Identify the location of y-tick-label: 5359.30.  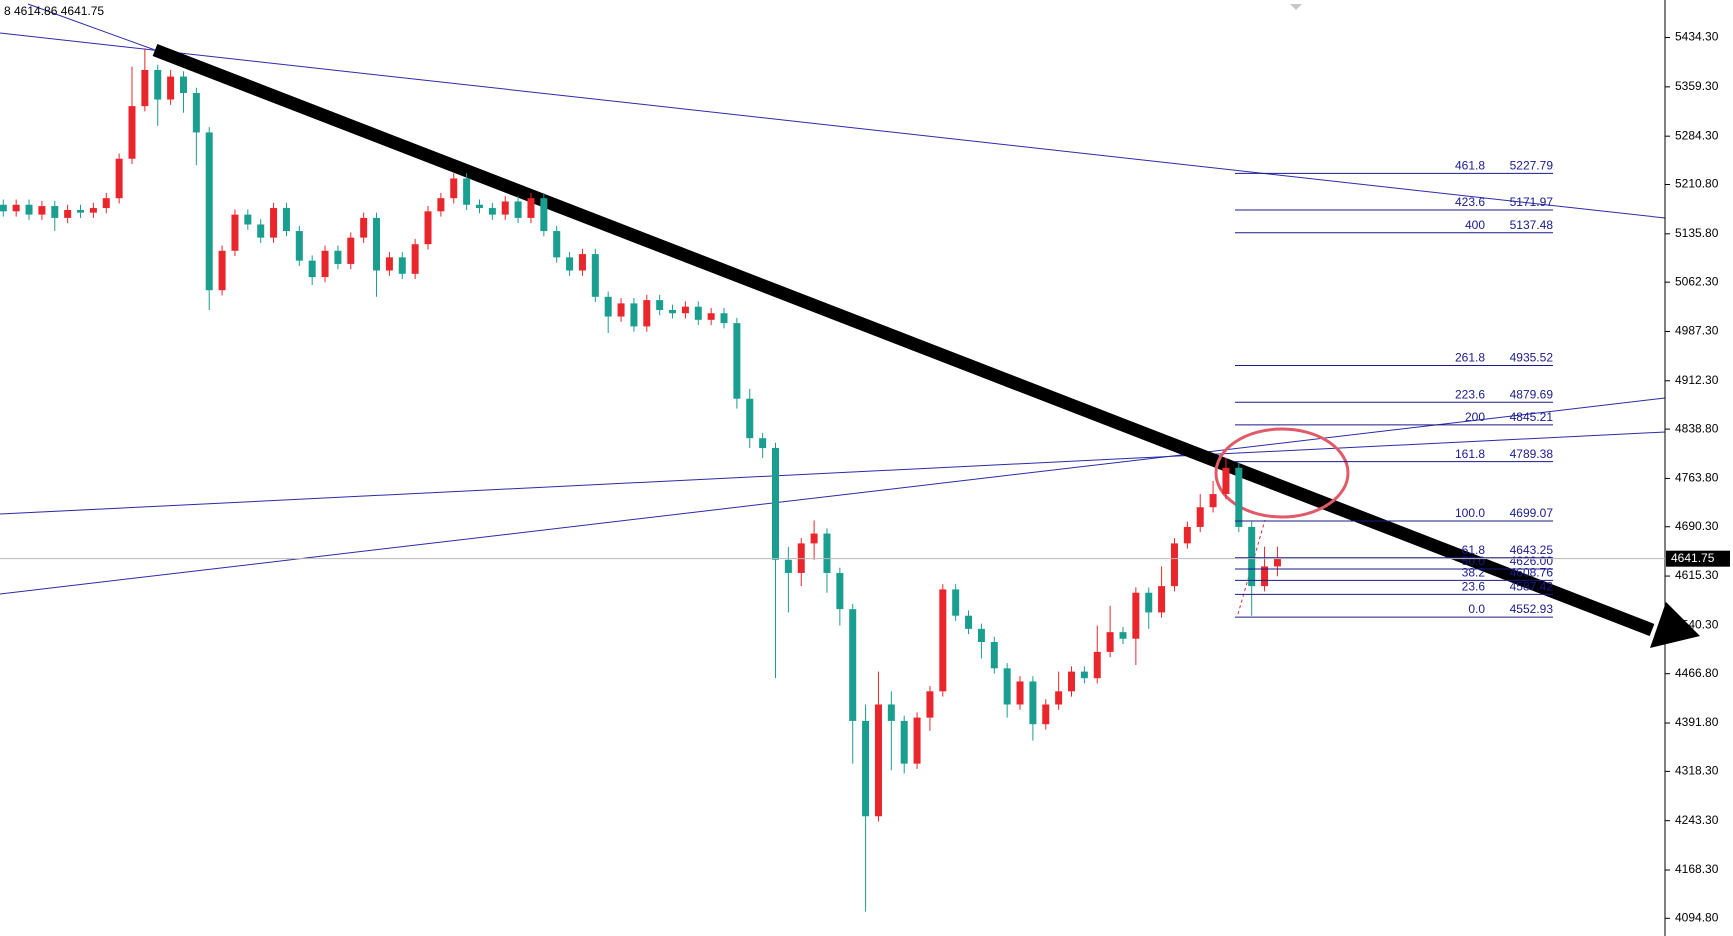
(1697, 86).